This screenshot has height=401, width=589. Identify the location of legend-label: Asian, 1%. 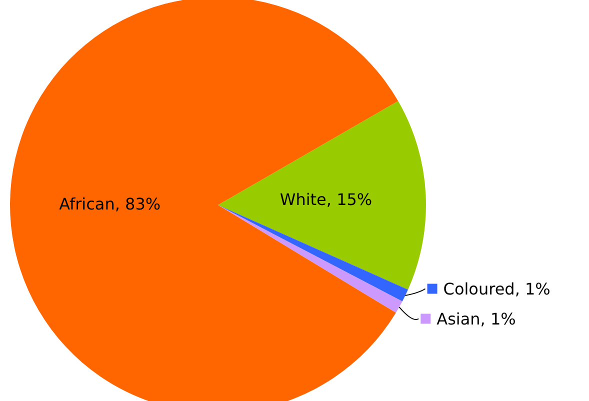
(476, 318).